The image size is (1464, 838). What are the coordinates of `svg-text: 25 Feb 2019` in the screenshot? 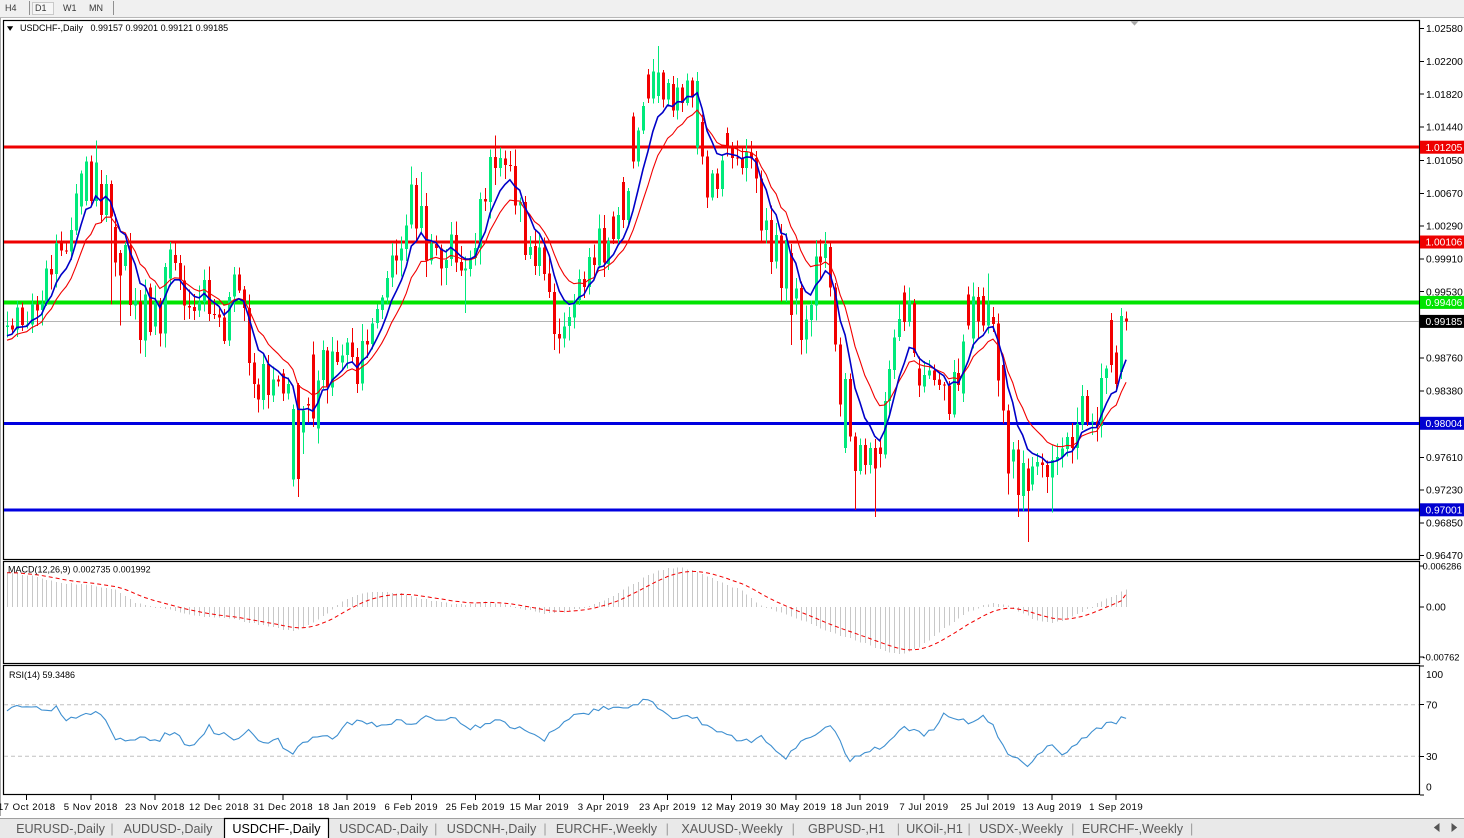 It's located at (475, 807).